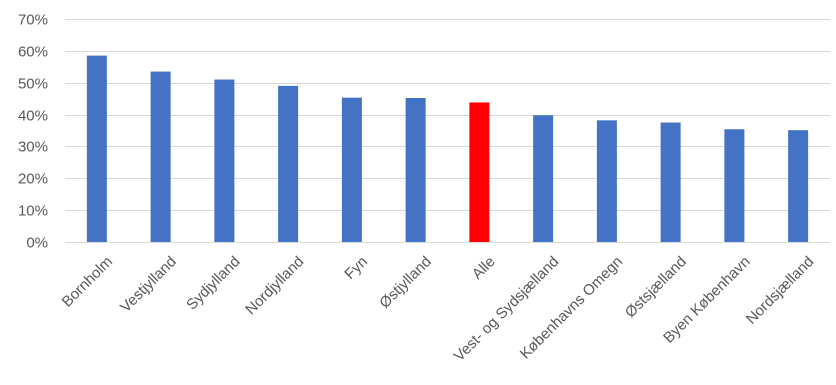 The width and height of the screenshot is (836, 385). Describe the element at coordinates (33, 211) in the screenshot. I see `y-tick-label: 10%` at that location.